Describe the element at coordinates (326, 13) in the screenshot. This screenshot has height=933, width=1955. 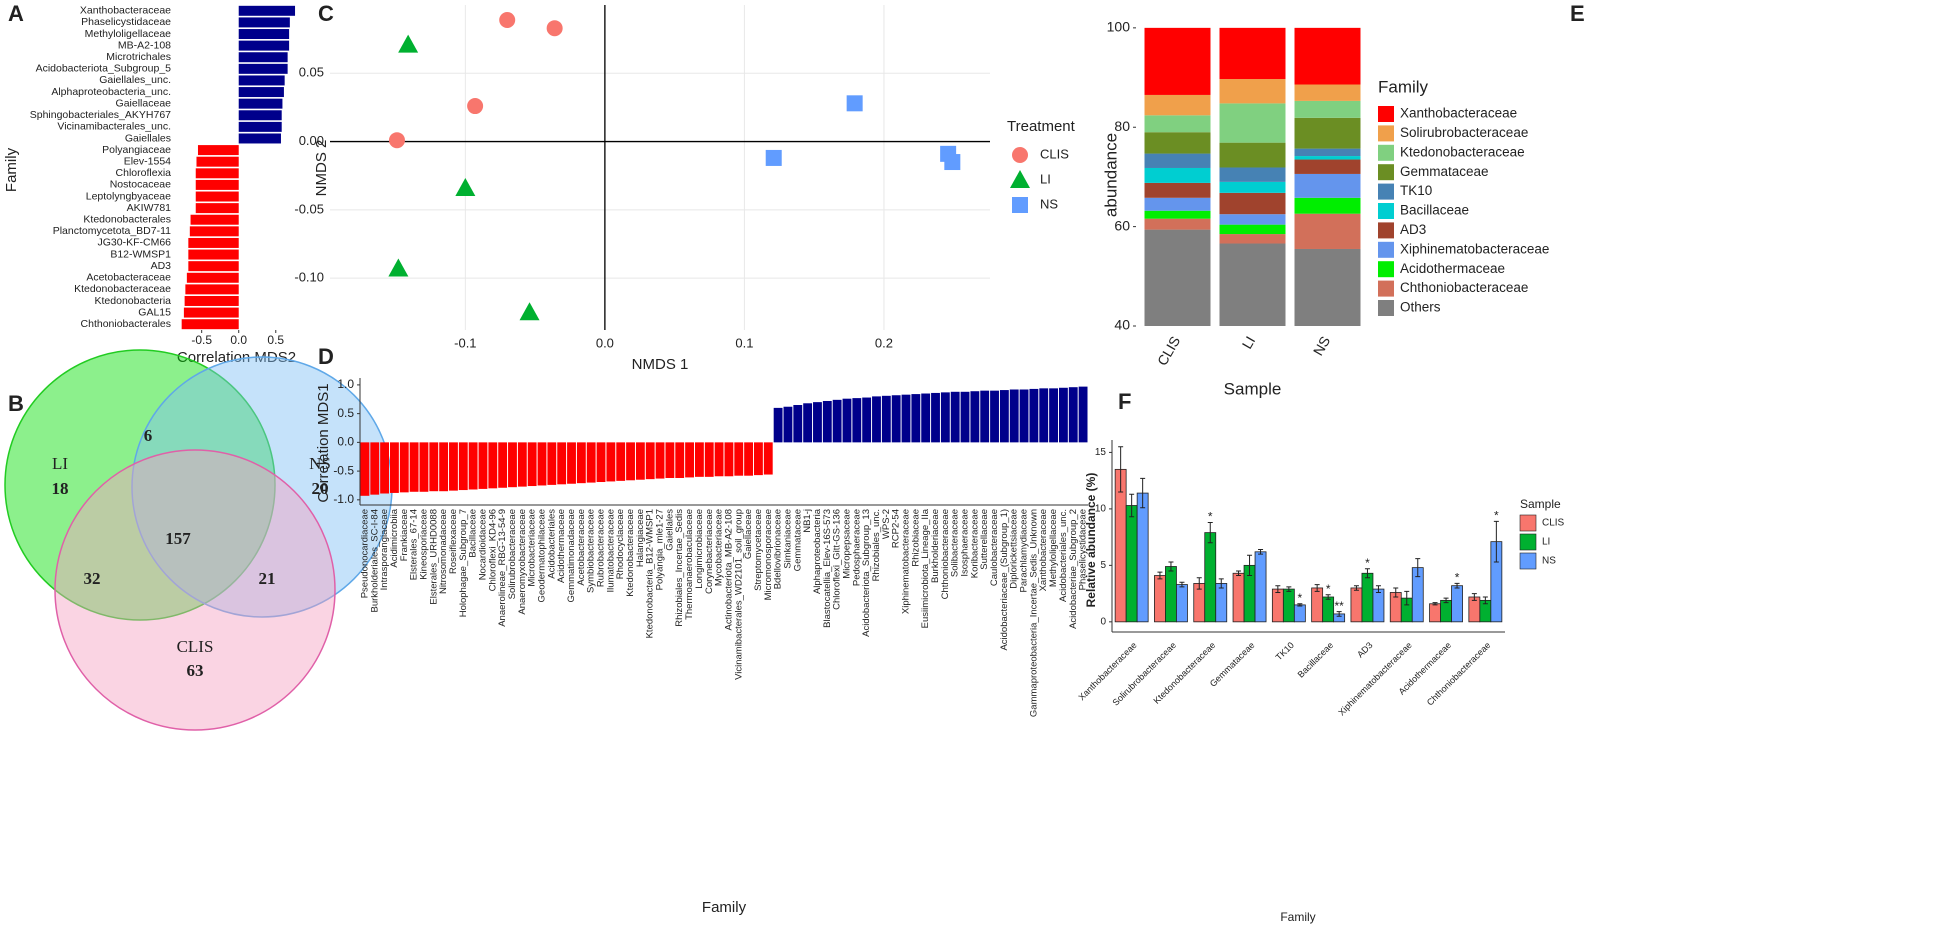
I see `panel-letter: C` at that location.